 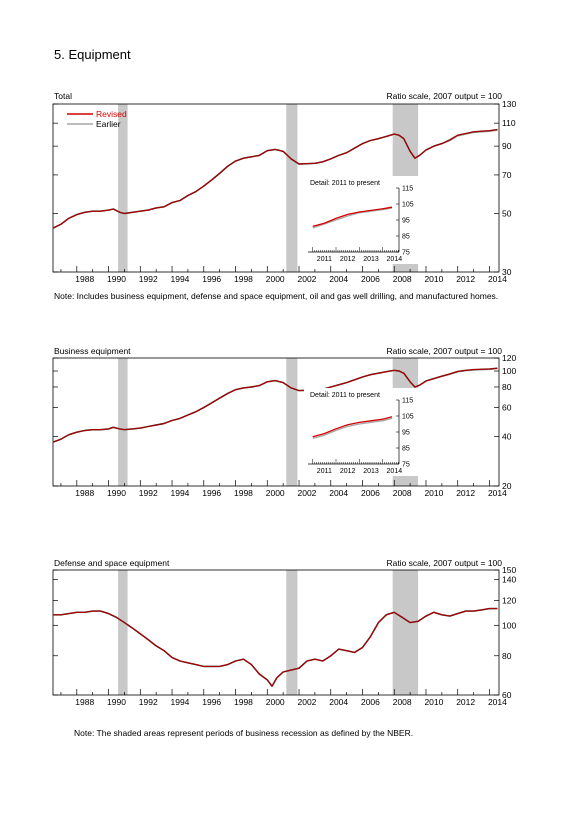 I want to click on y-tick-label: 50, so click(x=507, y=213).